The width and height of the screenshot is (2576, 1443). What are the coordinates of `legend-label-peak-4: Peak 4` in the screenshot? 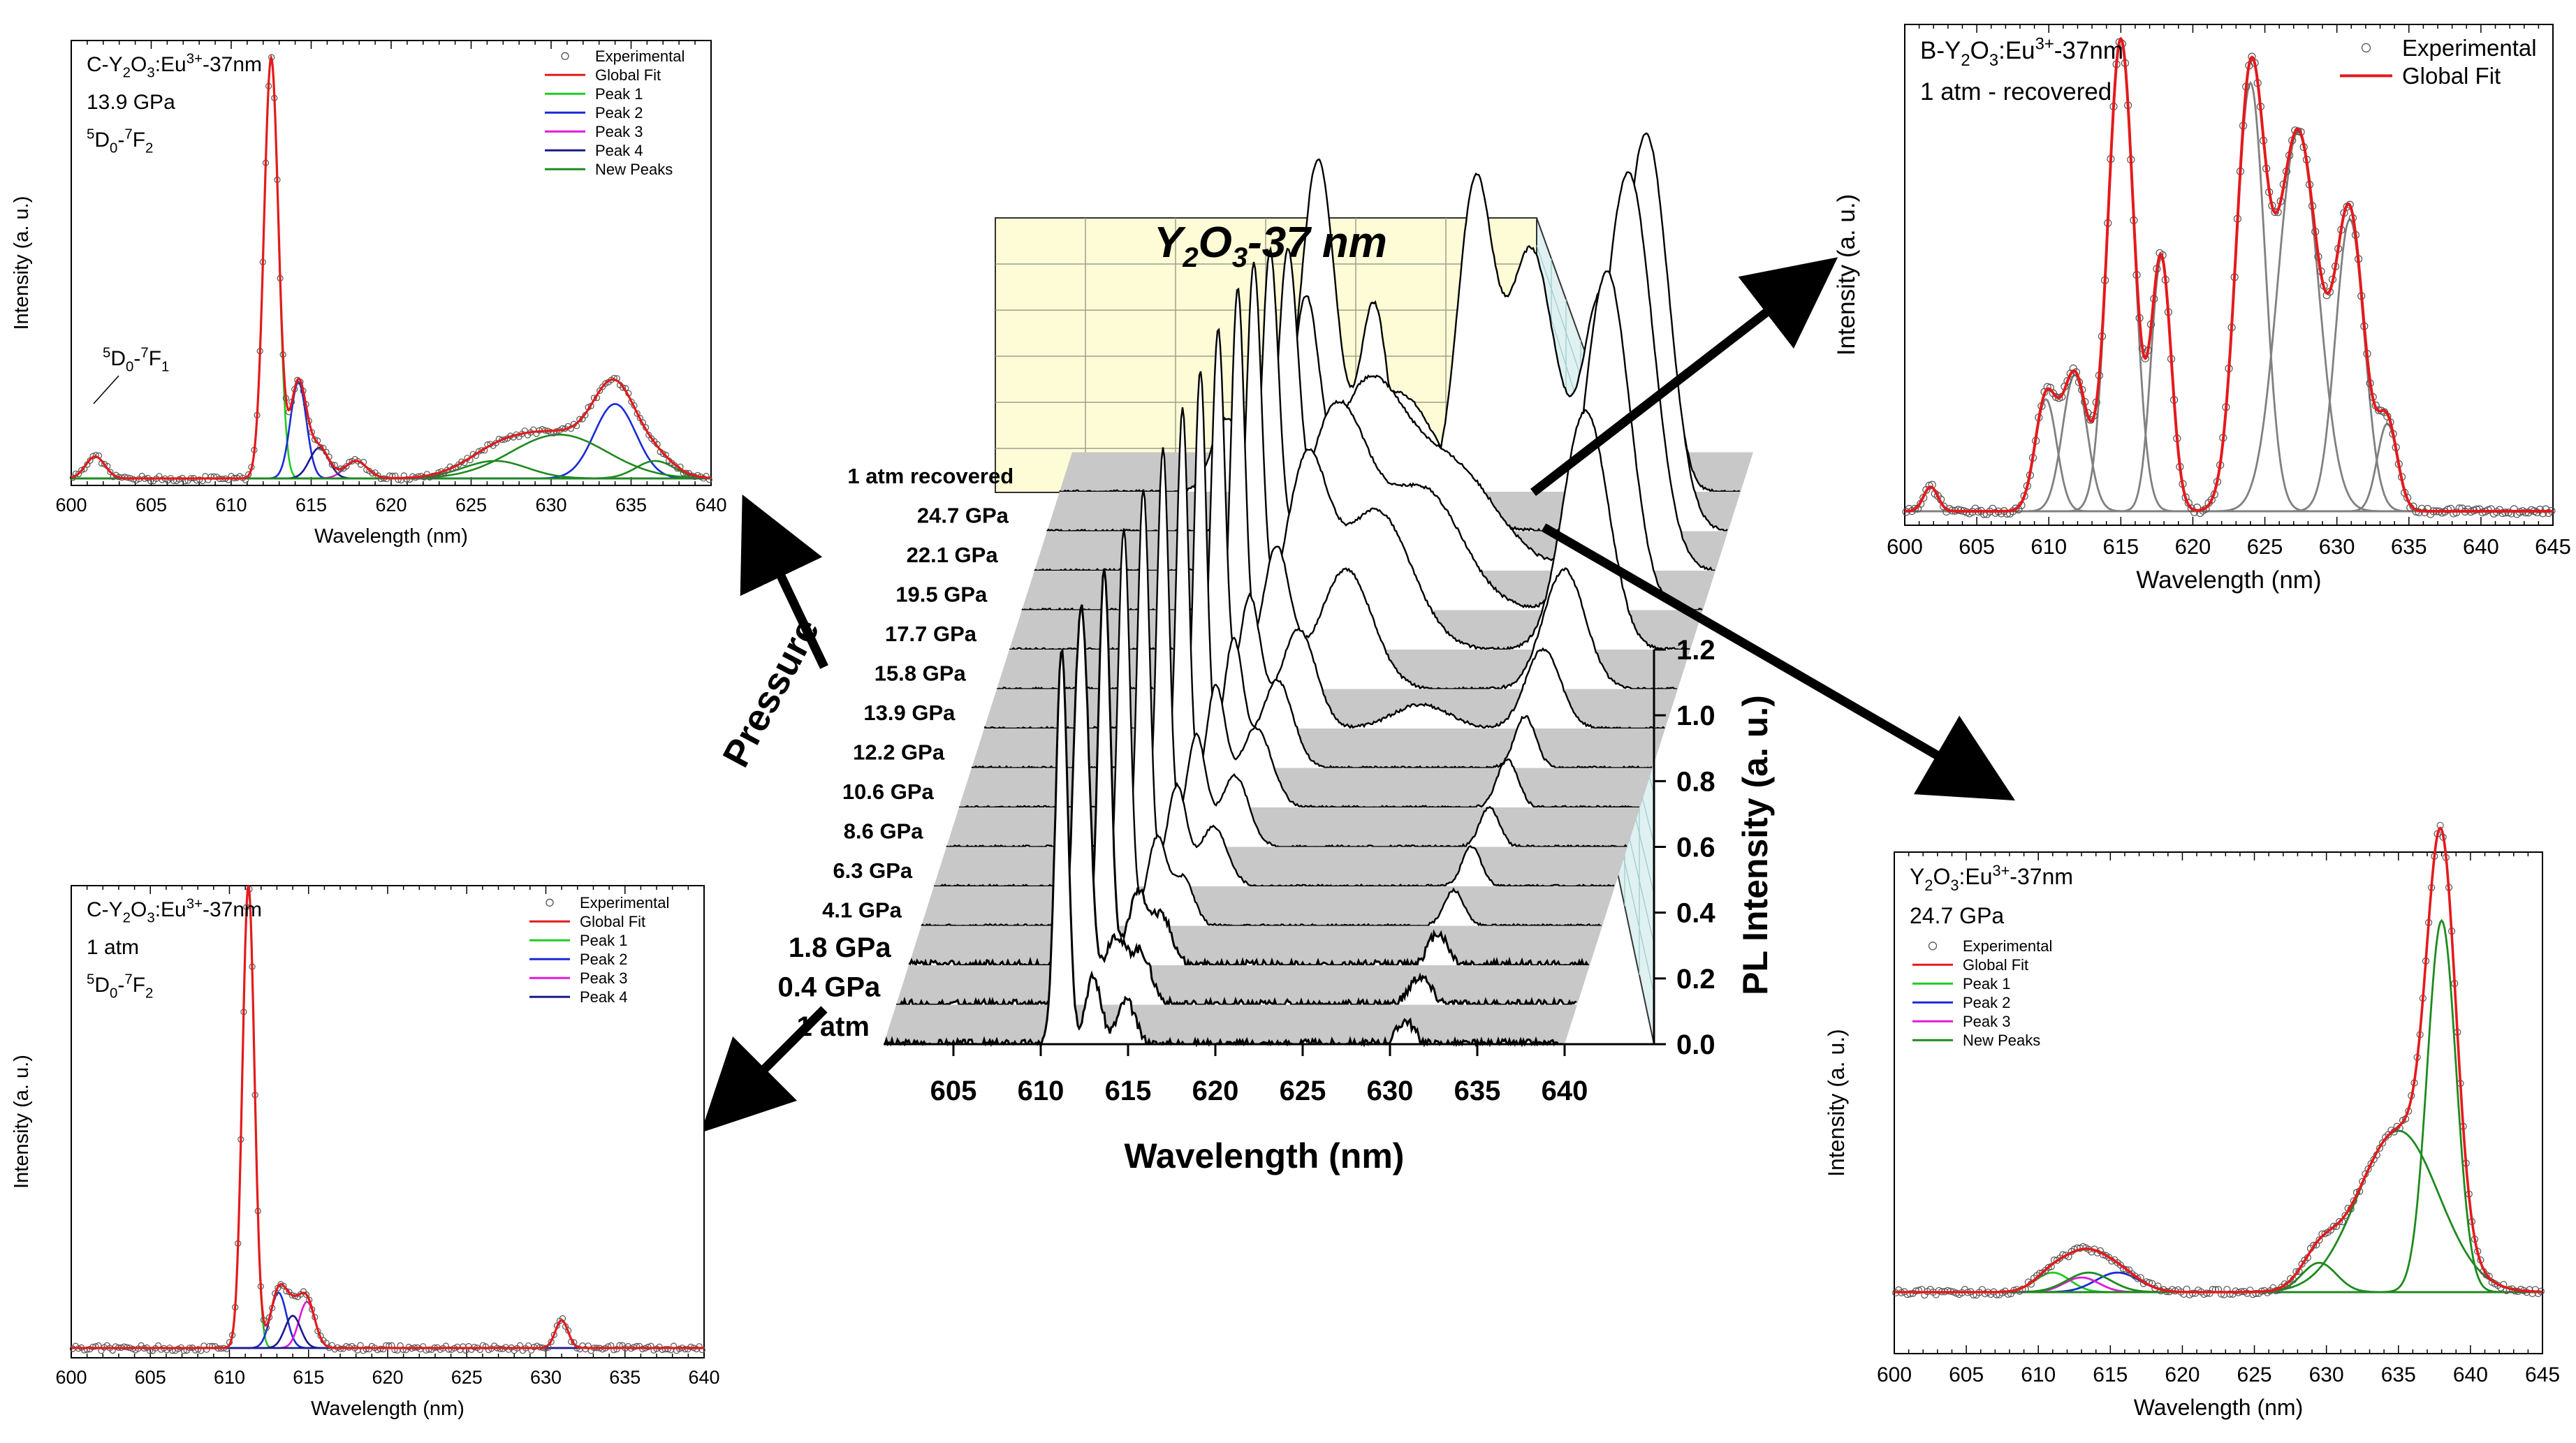 It's located at (619, 150).